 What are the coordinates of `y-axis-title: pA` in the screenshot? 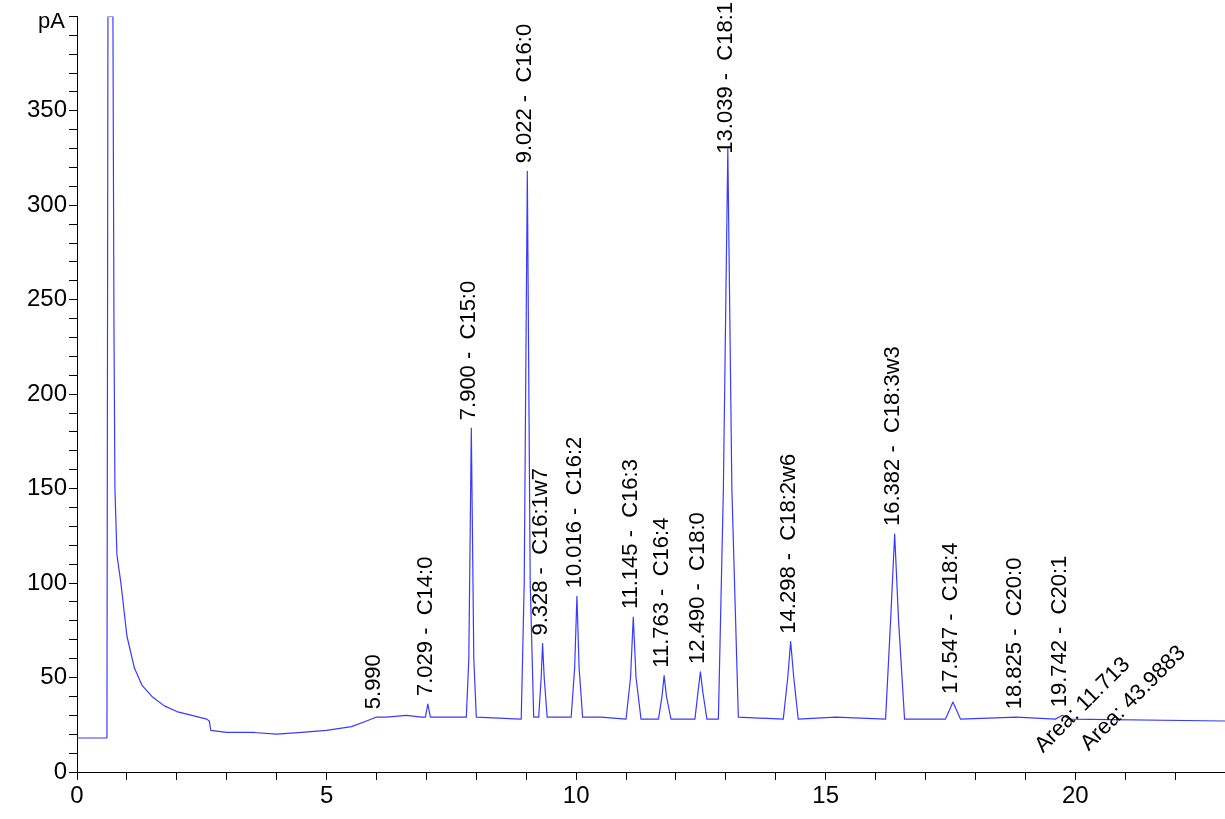 It's located at (52, 21).